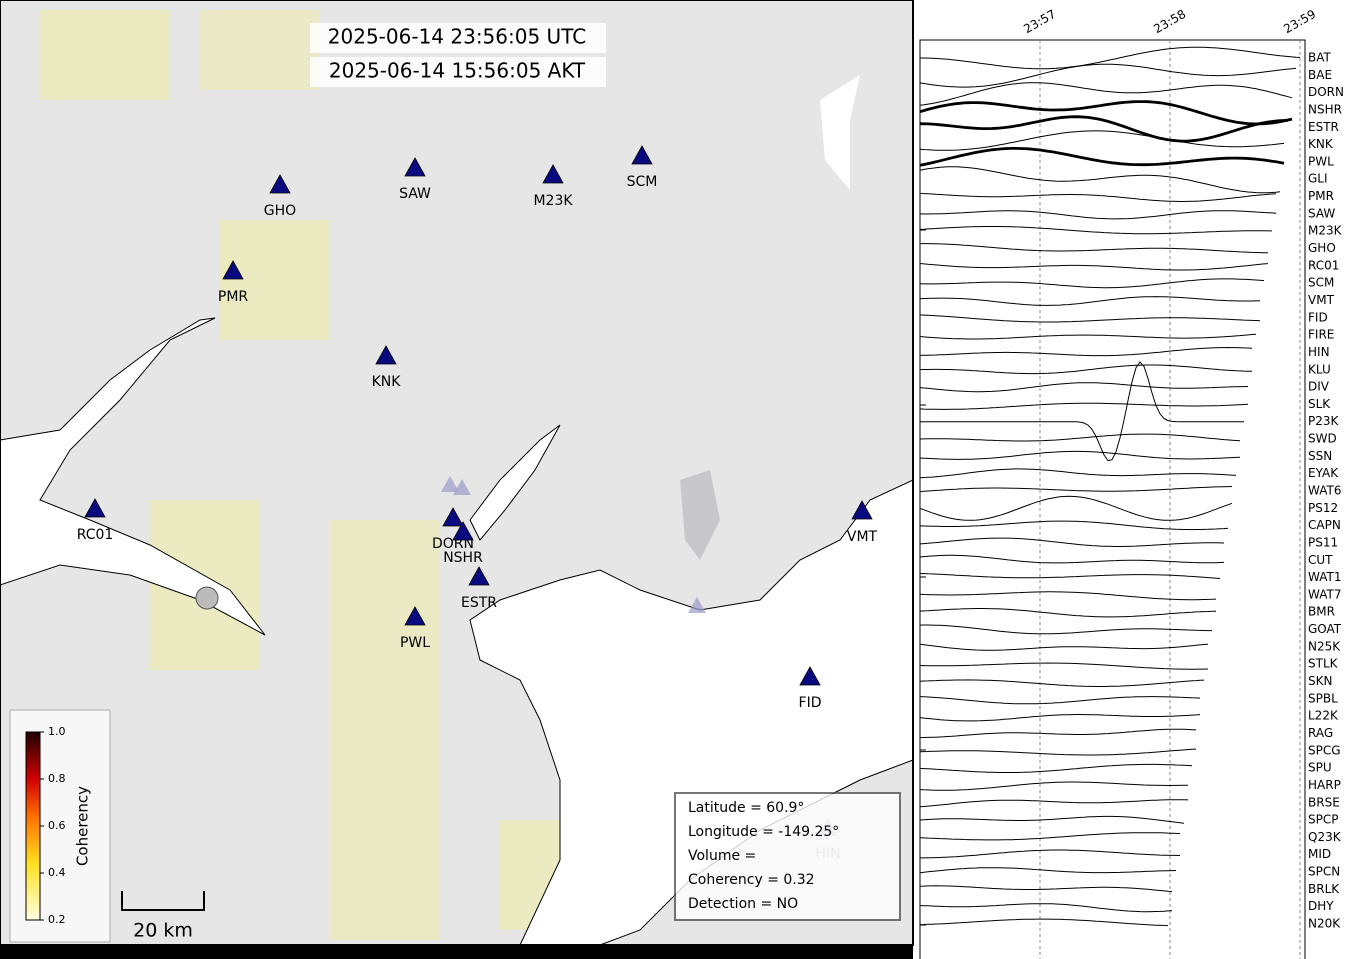 The width and height of the screenshot is (1349, 959). What do you see at coordinates (1322, 439) in the screenshot?
I see `trace-label: SWD` at bounding box center [1322, 439].